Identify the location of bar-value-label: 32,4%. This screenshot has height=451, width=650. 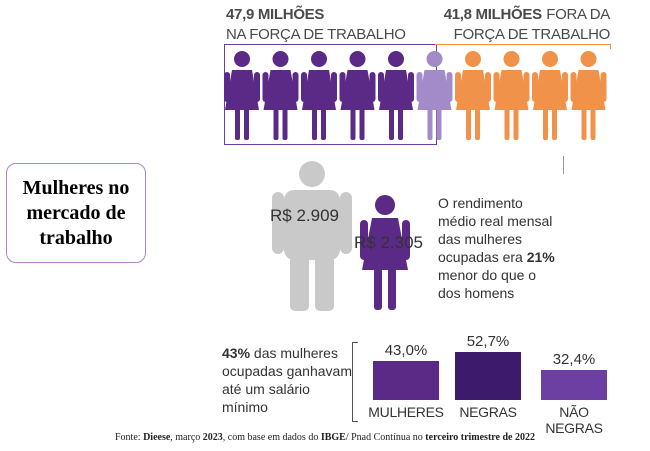
(574, 360).